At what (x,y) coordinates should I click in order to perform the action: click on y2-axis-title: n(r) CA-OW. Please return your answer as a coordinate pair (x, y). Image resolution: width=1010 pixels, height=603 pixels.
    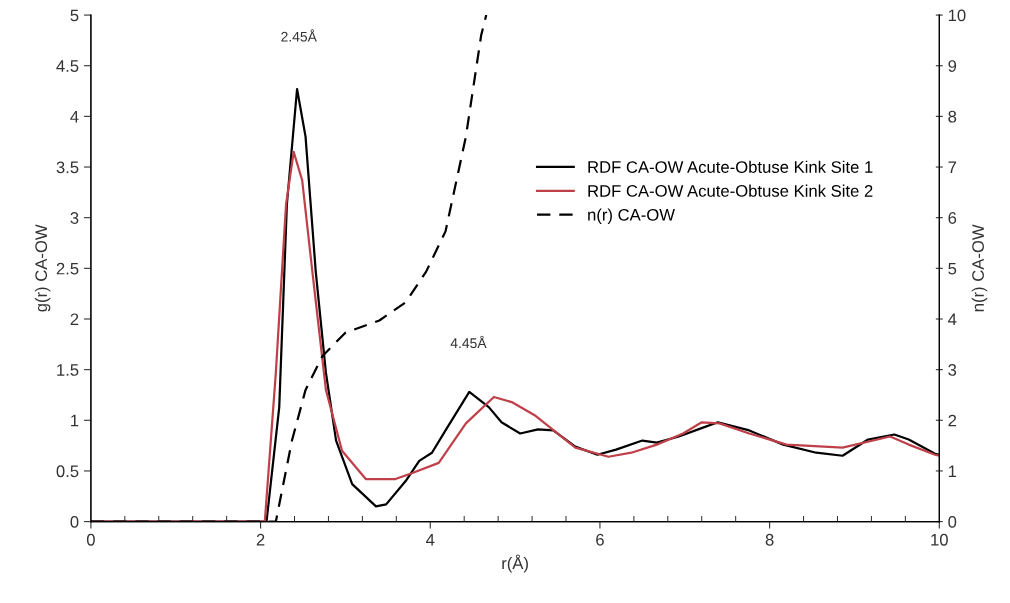
    Looking at the image, I should click on (979, 268).